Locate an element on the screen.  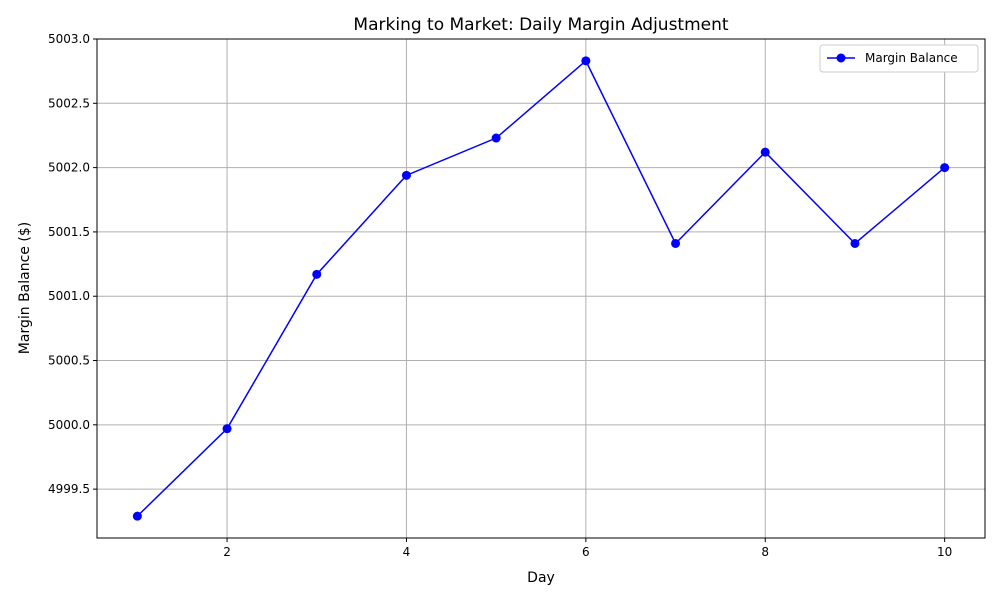
legend-marker-swatch is located at coordinates (841, 58).